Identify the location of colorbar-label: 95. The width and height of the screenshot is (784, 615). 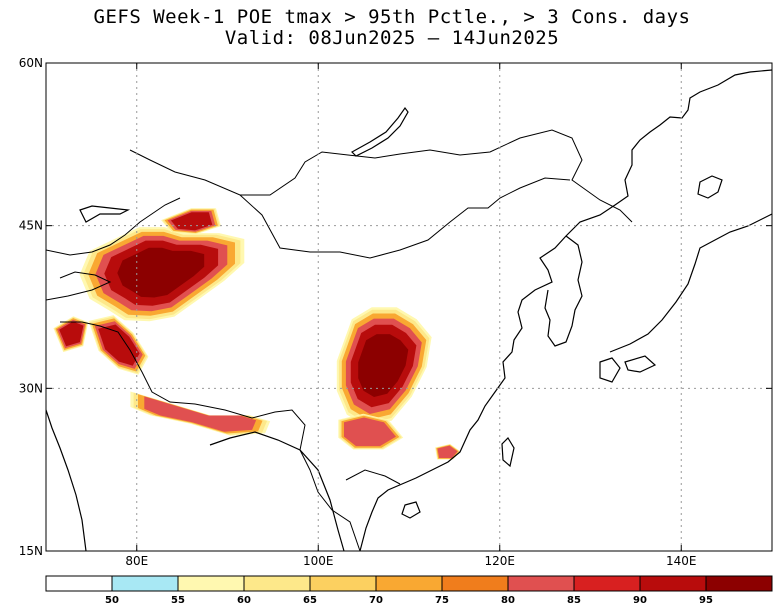
(706, 600).